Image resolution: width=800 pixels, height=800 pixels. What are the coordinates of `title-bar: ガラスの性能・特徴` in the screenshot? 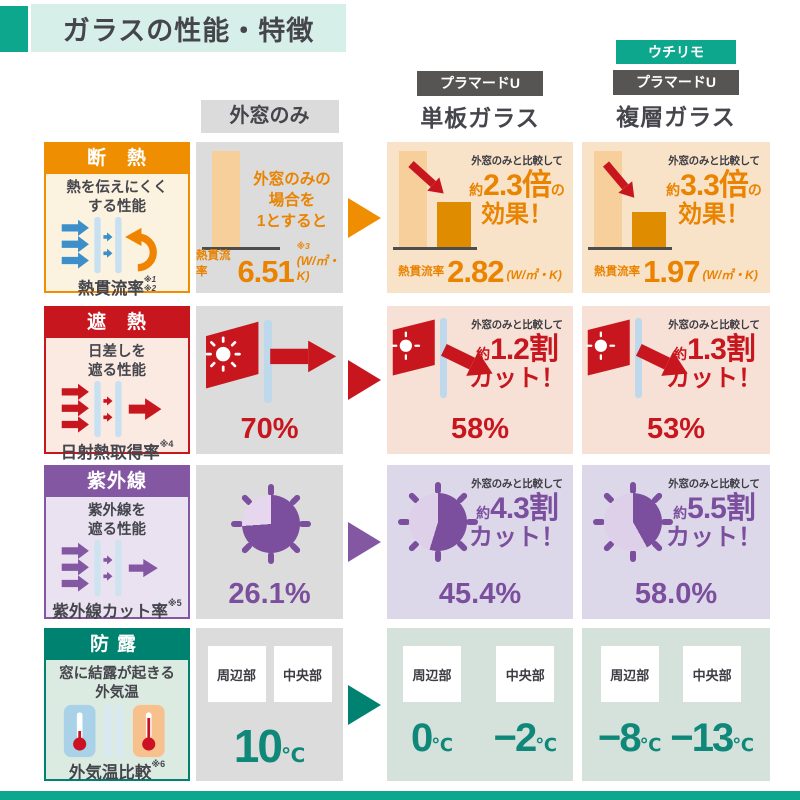 It's located at (188, 28).